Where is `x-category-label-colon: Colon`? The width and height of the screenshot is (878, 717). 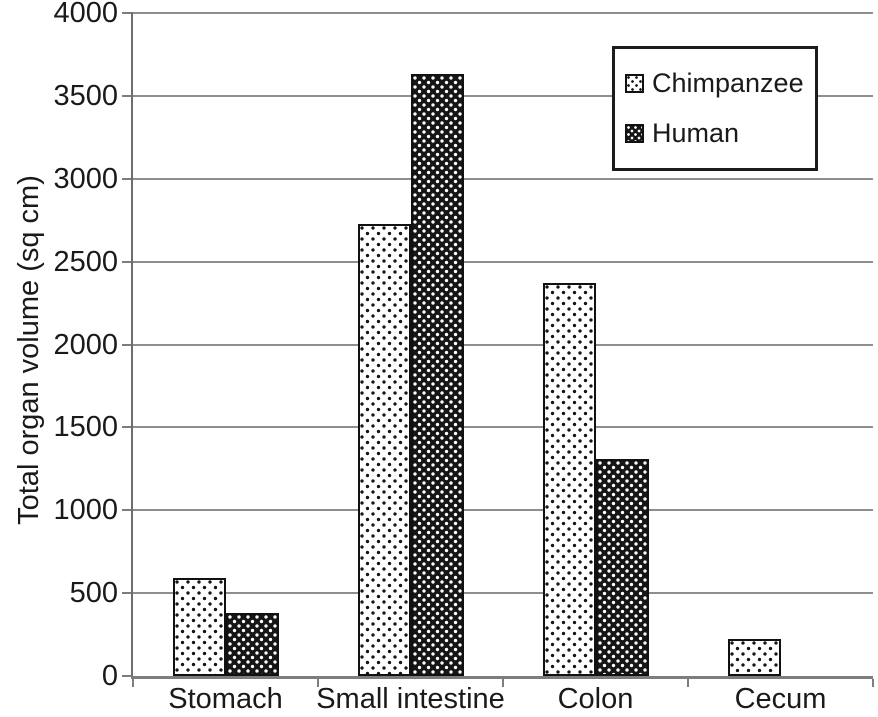 x-category-label-colon: Colon is located at coordinates (595, 699).